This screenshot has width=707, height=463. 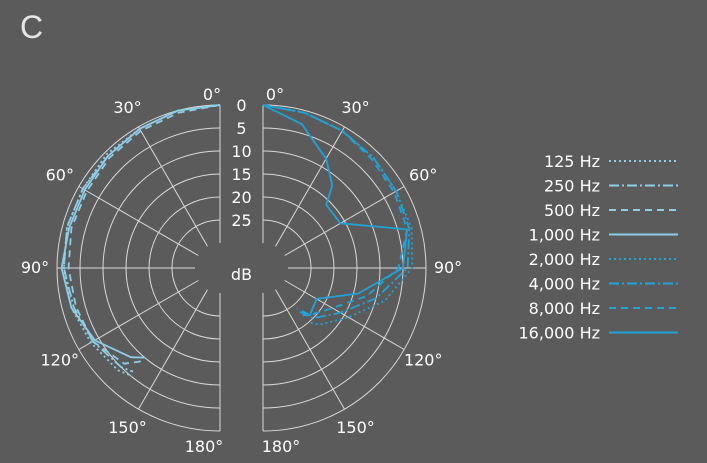 What do you see at coordinates (127, 107) in the screenshot?
I see `left-angle-label-30: 30°` at bounding box center [127, 107].